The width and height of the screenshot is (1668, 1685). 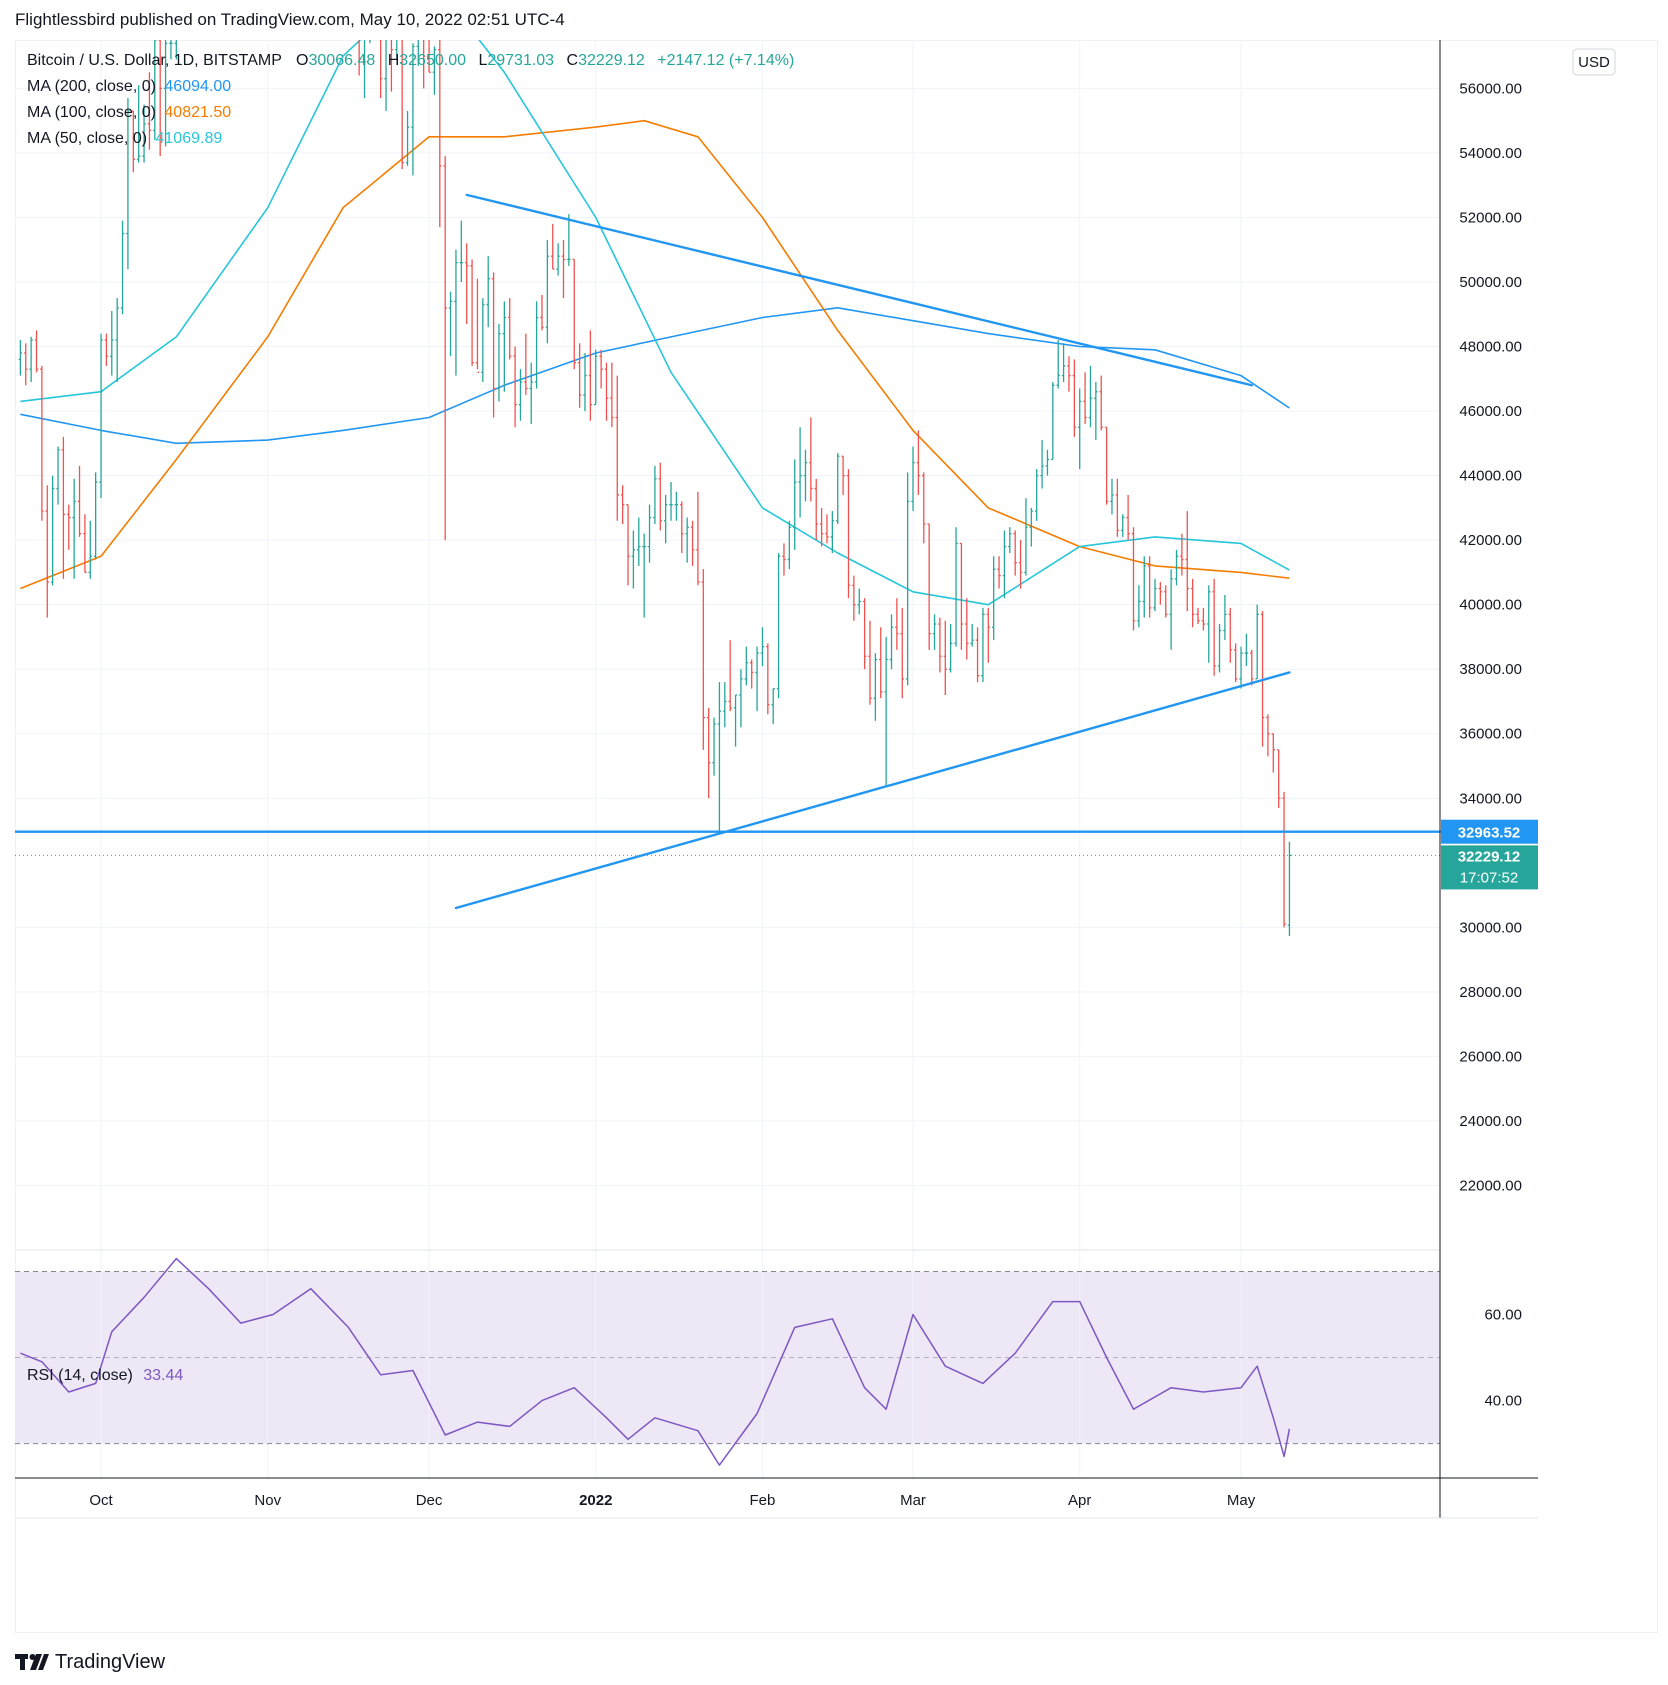 What do you see at coordinates (129, 86) in the screenshot?
I see `legend-ma200: MA (200, close, 0) 46094.00` at bounding box center [129, 86].